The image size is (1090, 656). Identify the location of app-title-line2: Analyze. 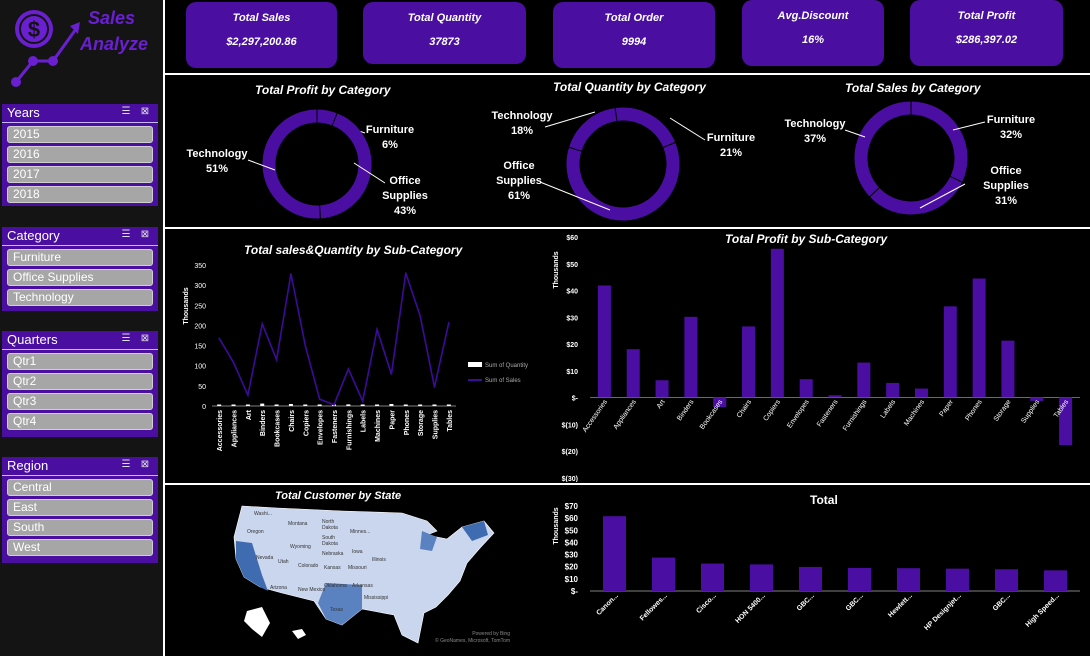
(114, 44).